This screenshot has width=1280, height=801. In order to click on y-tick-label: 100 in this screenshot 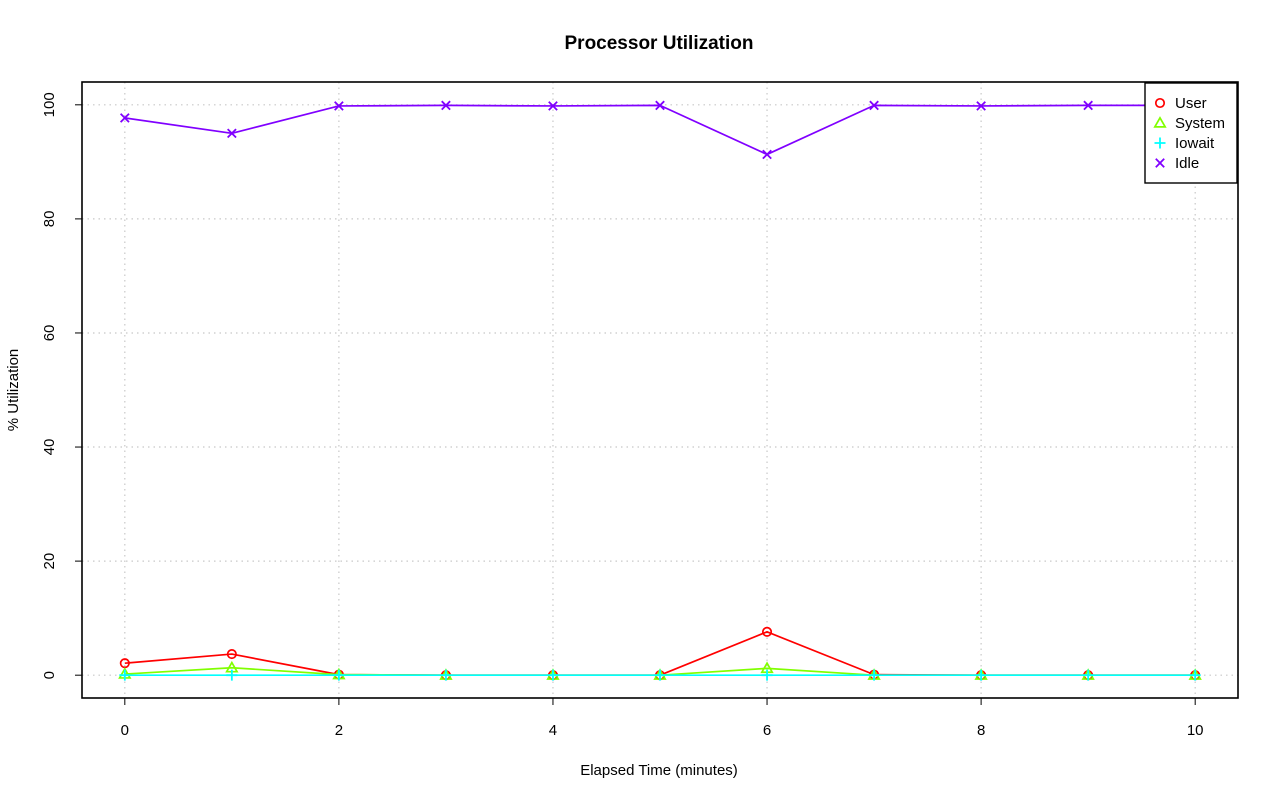, I will do `click(49, 104)`.